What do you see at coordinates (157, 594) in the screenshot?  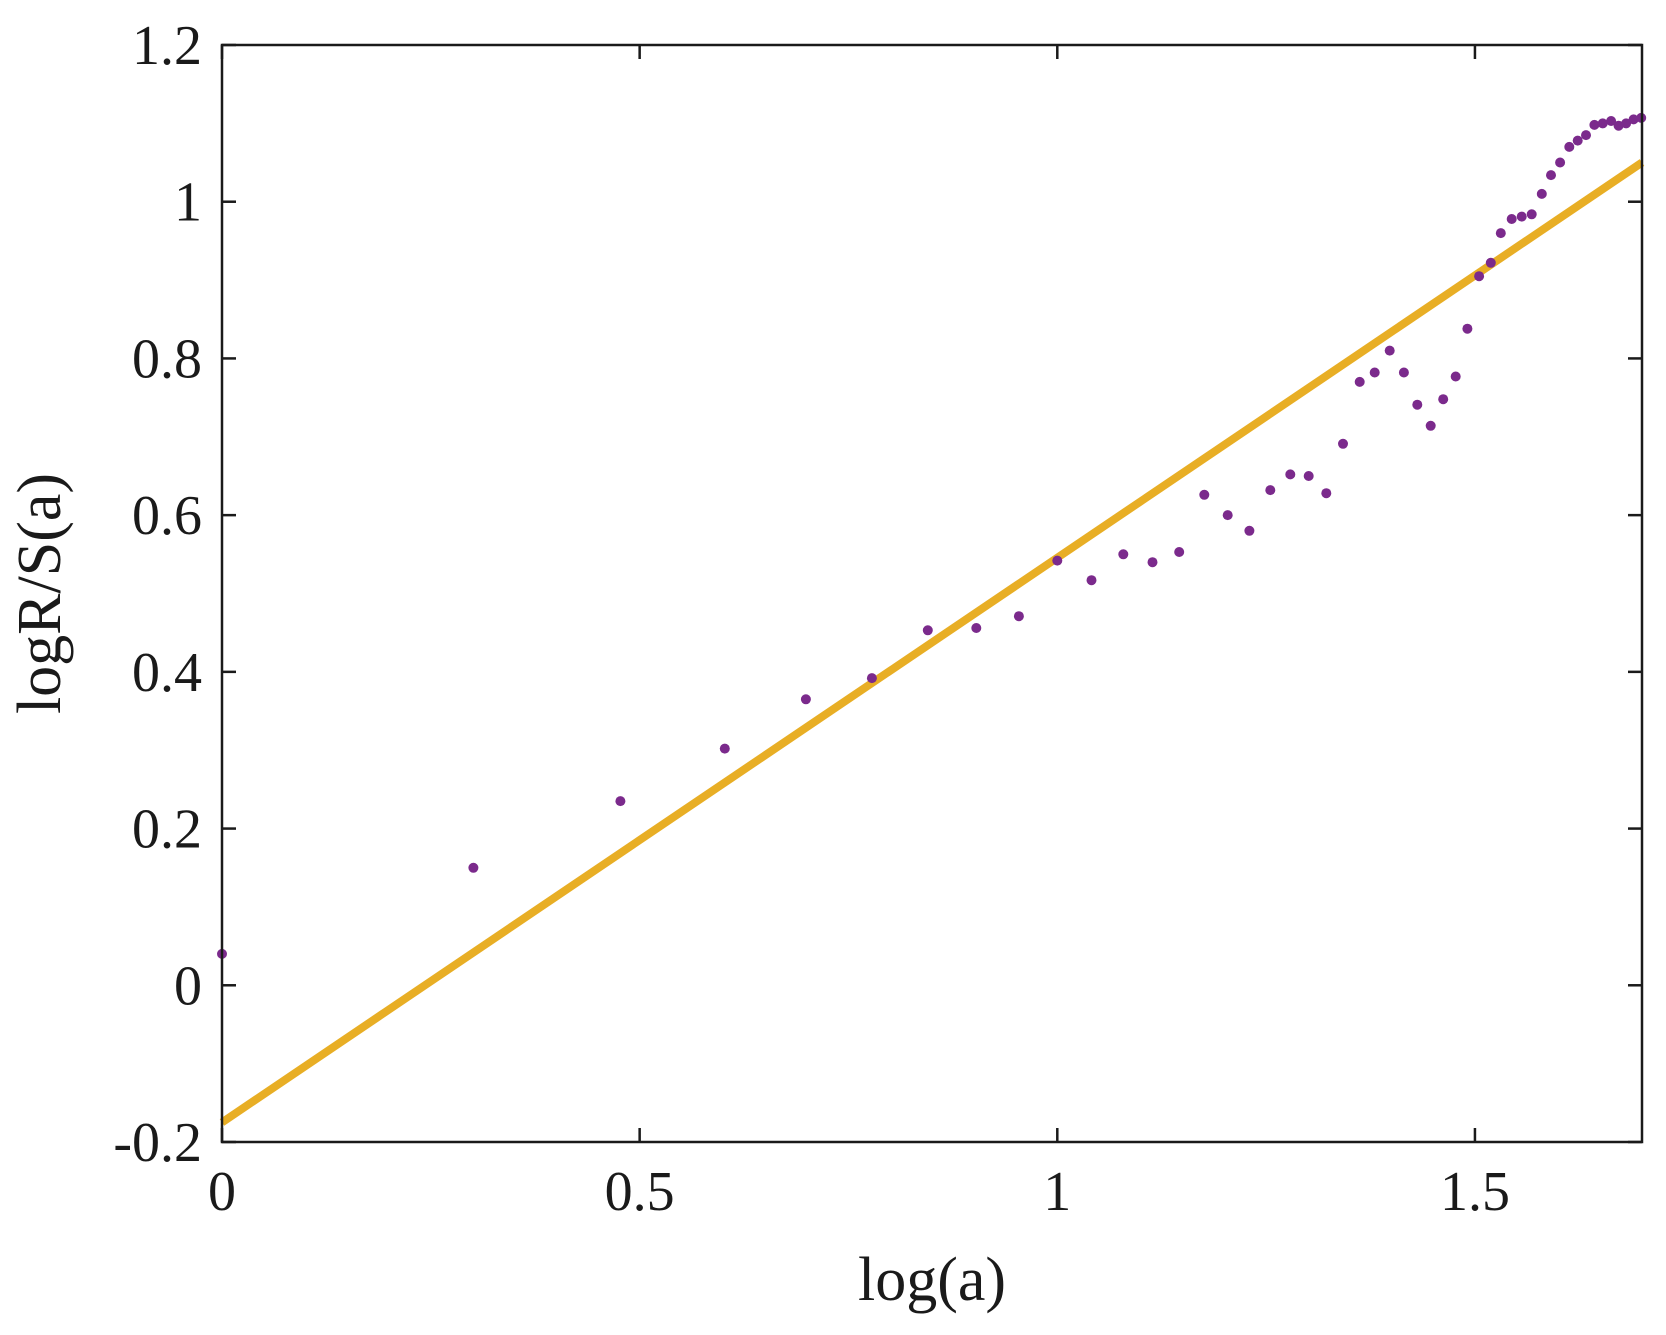 I see `y-tick-labels: -0.2 0 0.2 0.4 0.6 0.8 1 1.2` at bounding box center [157, 594].